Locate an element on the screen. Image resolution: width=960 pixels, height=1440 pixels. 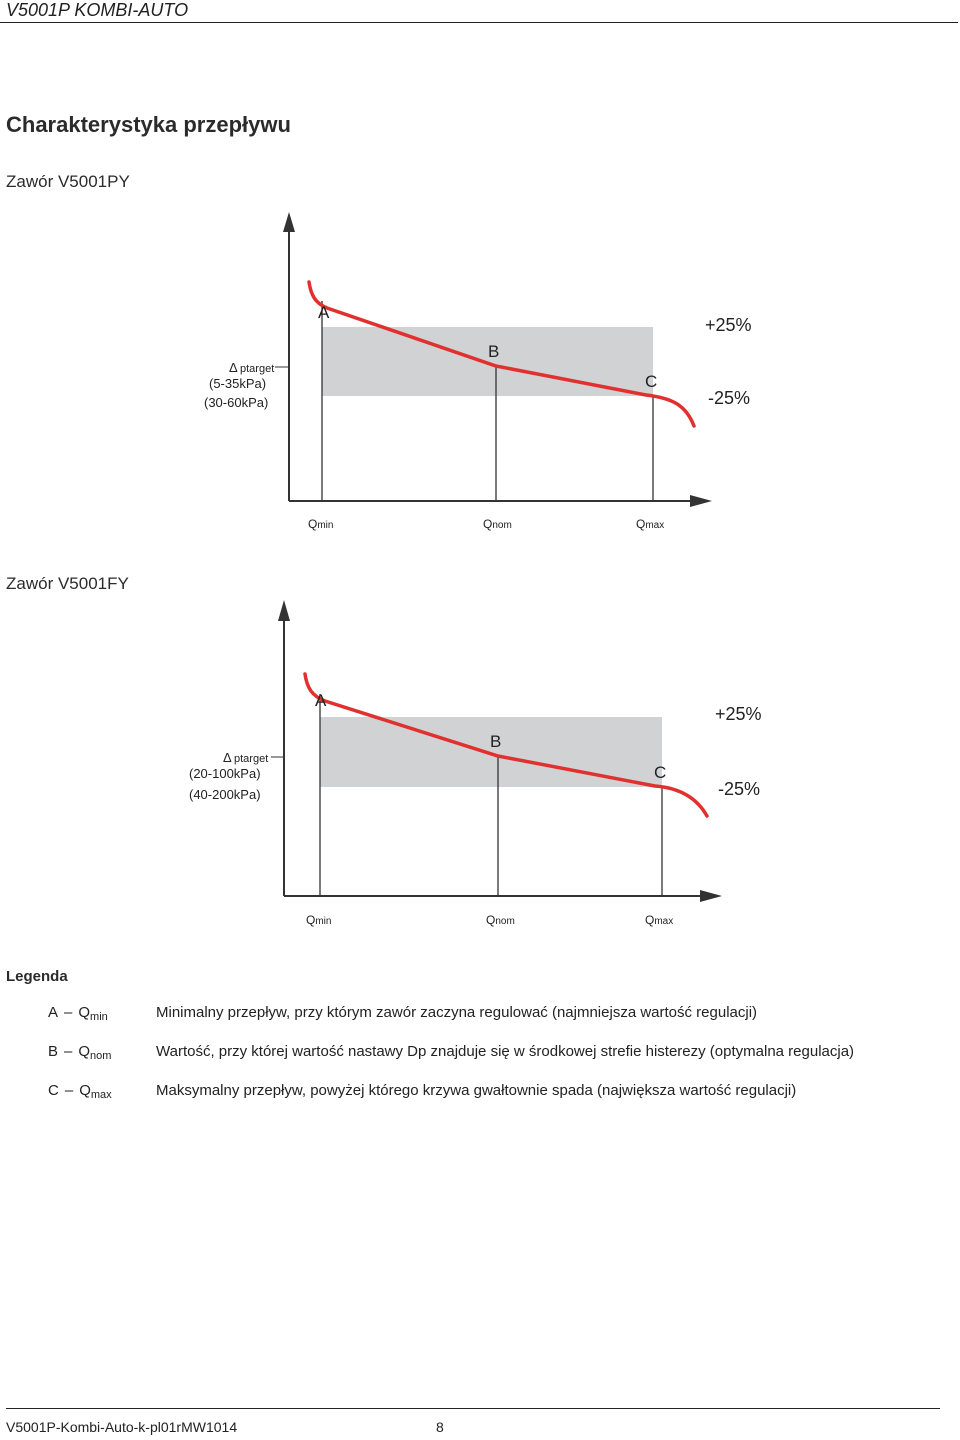
legend-code-b: B – Qnom is located at coordinates (80, 1052).